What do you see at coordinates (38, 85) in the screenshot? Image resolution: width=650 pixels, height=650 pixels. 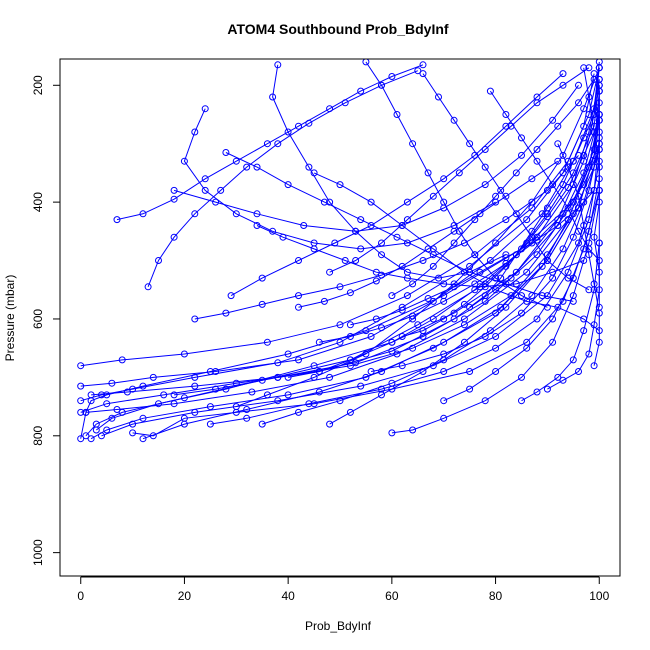 I see `y-tick-label: 200` at bounding box center [38, 85].